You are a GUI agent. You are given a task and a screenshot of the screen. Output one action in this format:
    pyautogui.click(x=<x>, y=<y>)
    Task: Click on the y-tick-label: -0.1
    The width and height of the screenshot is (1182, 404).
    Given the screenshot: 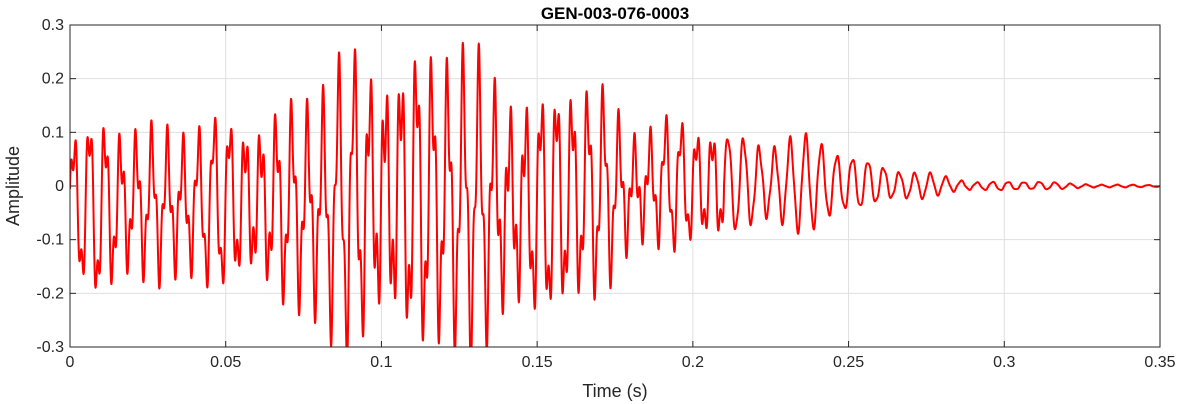 What is the action you would take?
    pyautogui.click(x=50, y=240)
    